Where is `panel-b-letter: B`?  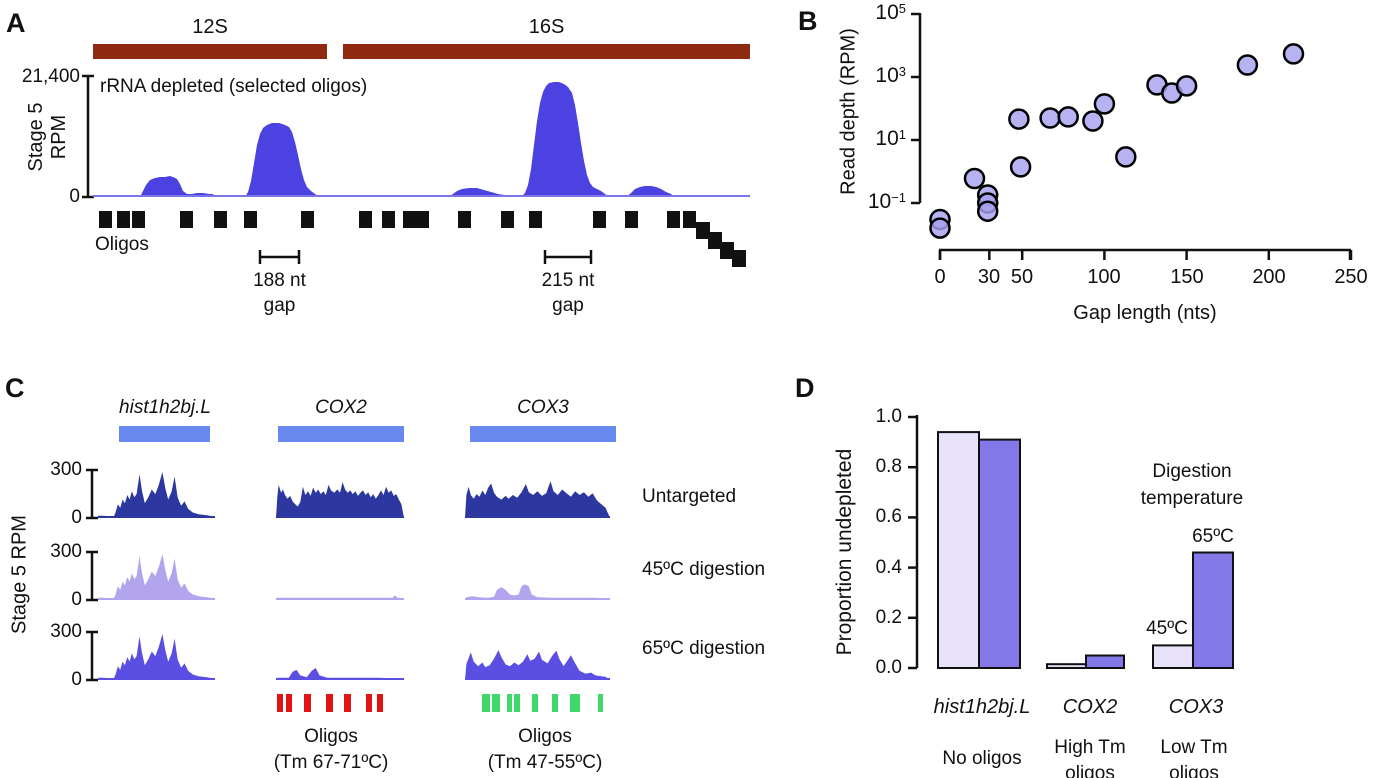
panel-b-letter: B is located at coordinates (808, 21).